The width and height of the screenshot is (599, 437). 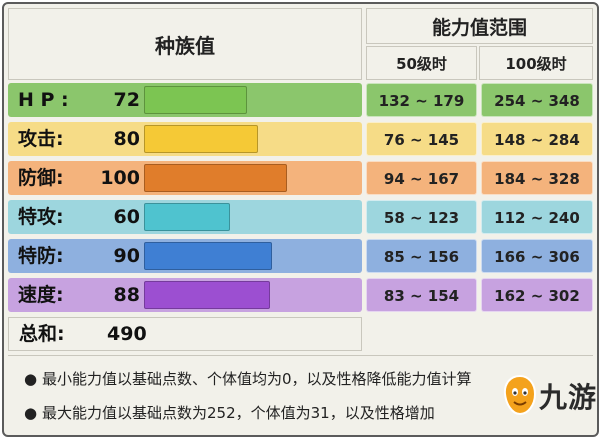 I want to click on jiuyou-mascot-icon, so click(x=520, y=395).